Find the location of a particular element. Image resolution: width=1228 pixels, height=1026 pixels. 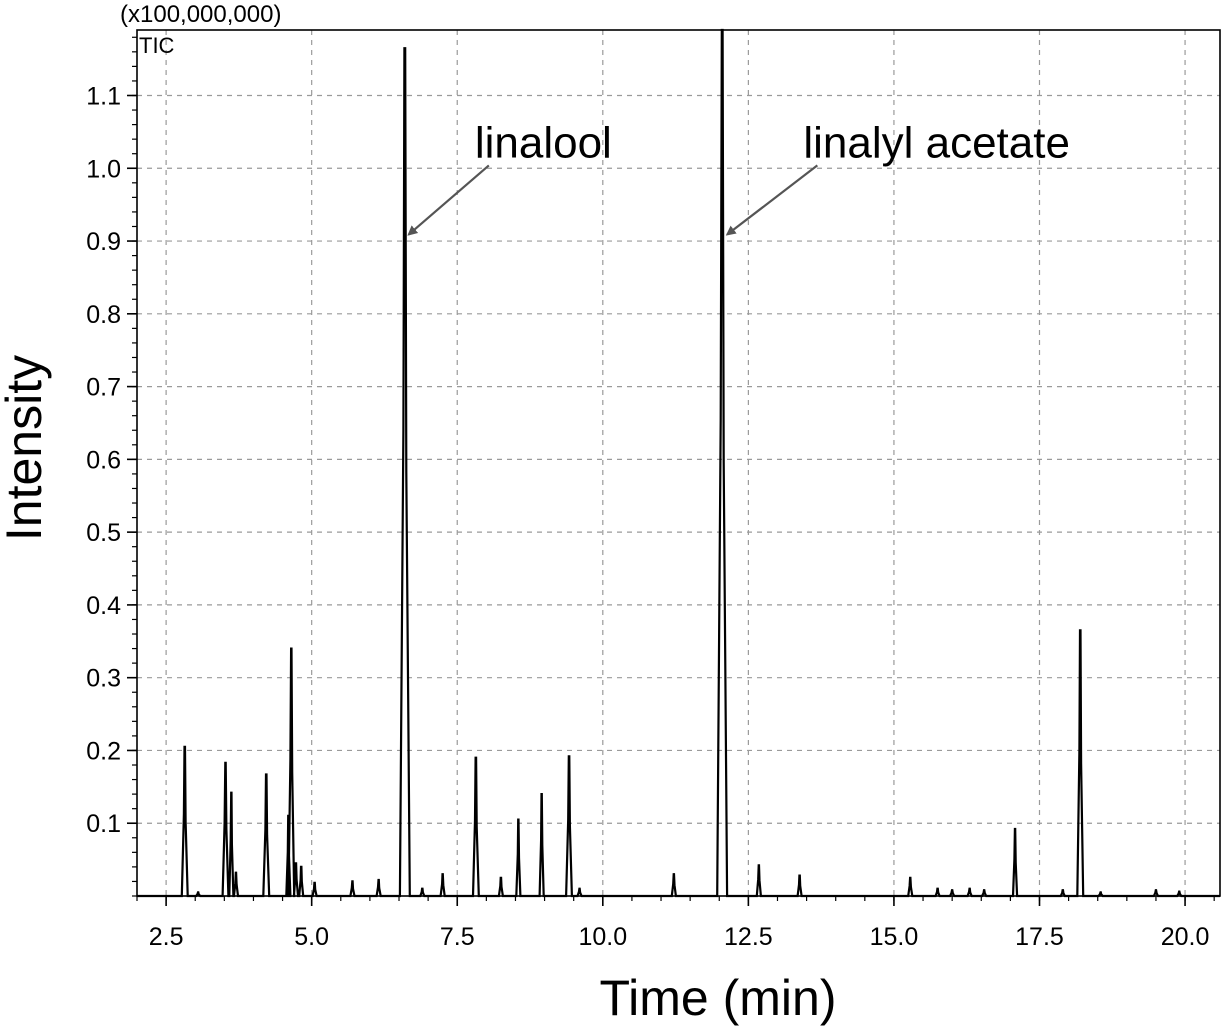

y-axis-label: Intensity is located at coordinates (26, 448).